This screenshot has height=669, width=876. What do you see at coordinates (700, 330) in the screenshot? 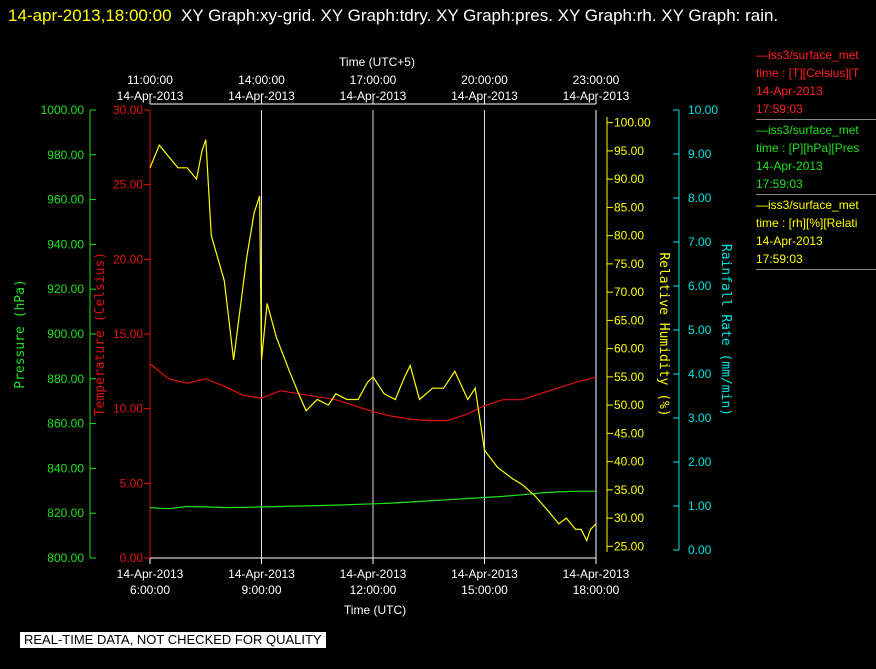
I see `rain-tick-label: 5.00` at bounding box center [700, 330].